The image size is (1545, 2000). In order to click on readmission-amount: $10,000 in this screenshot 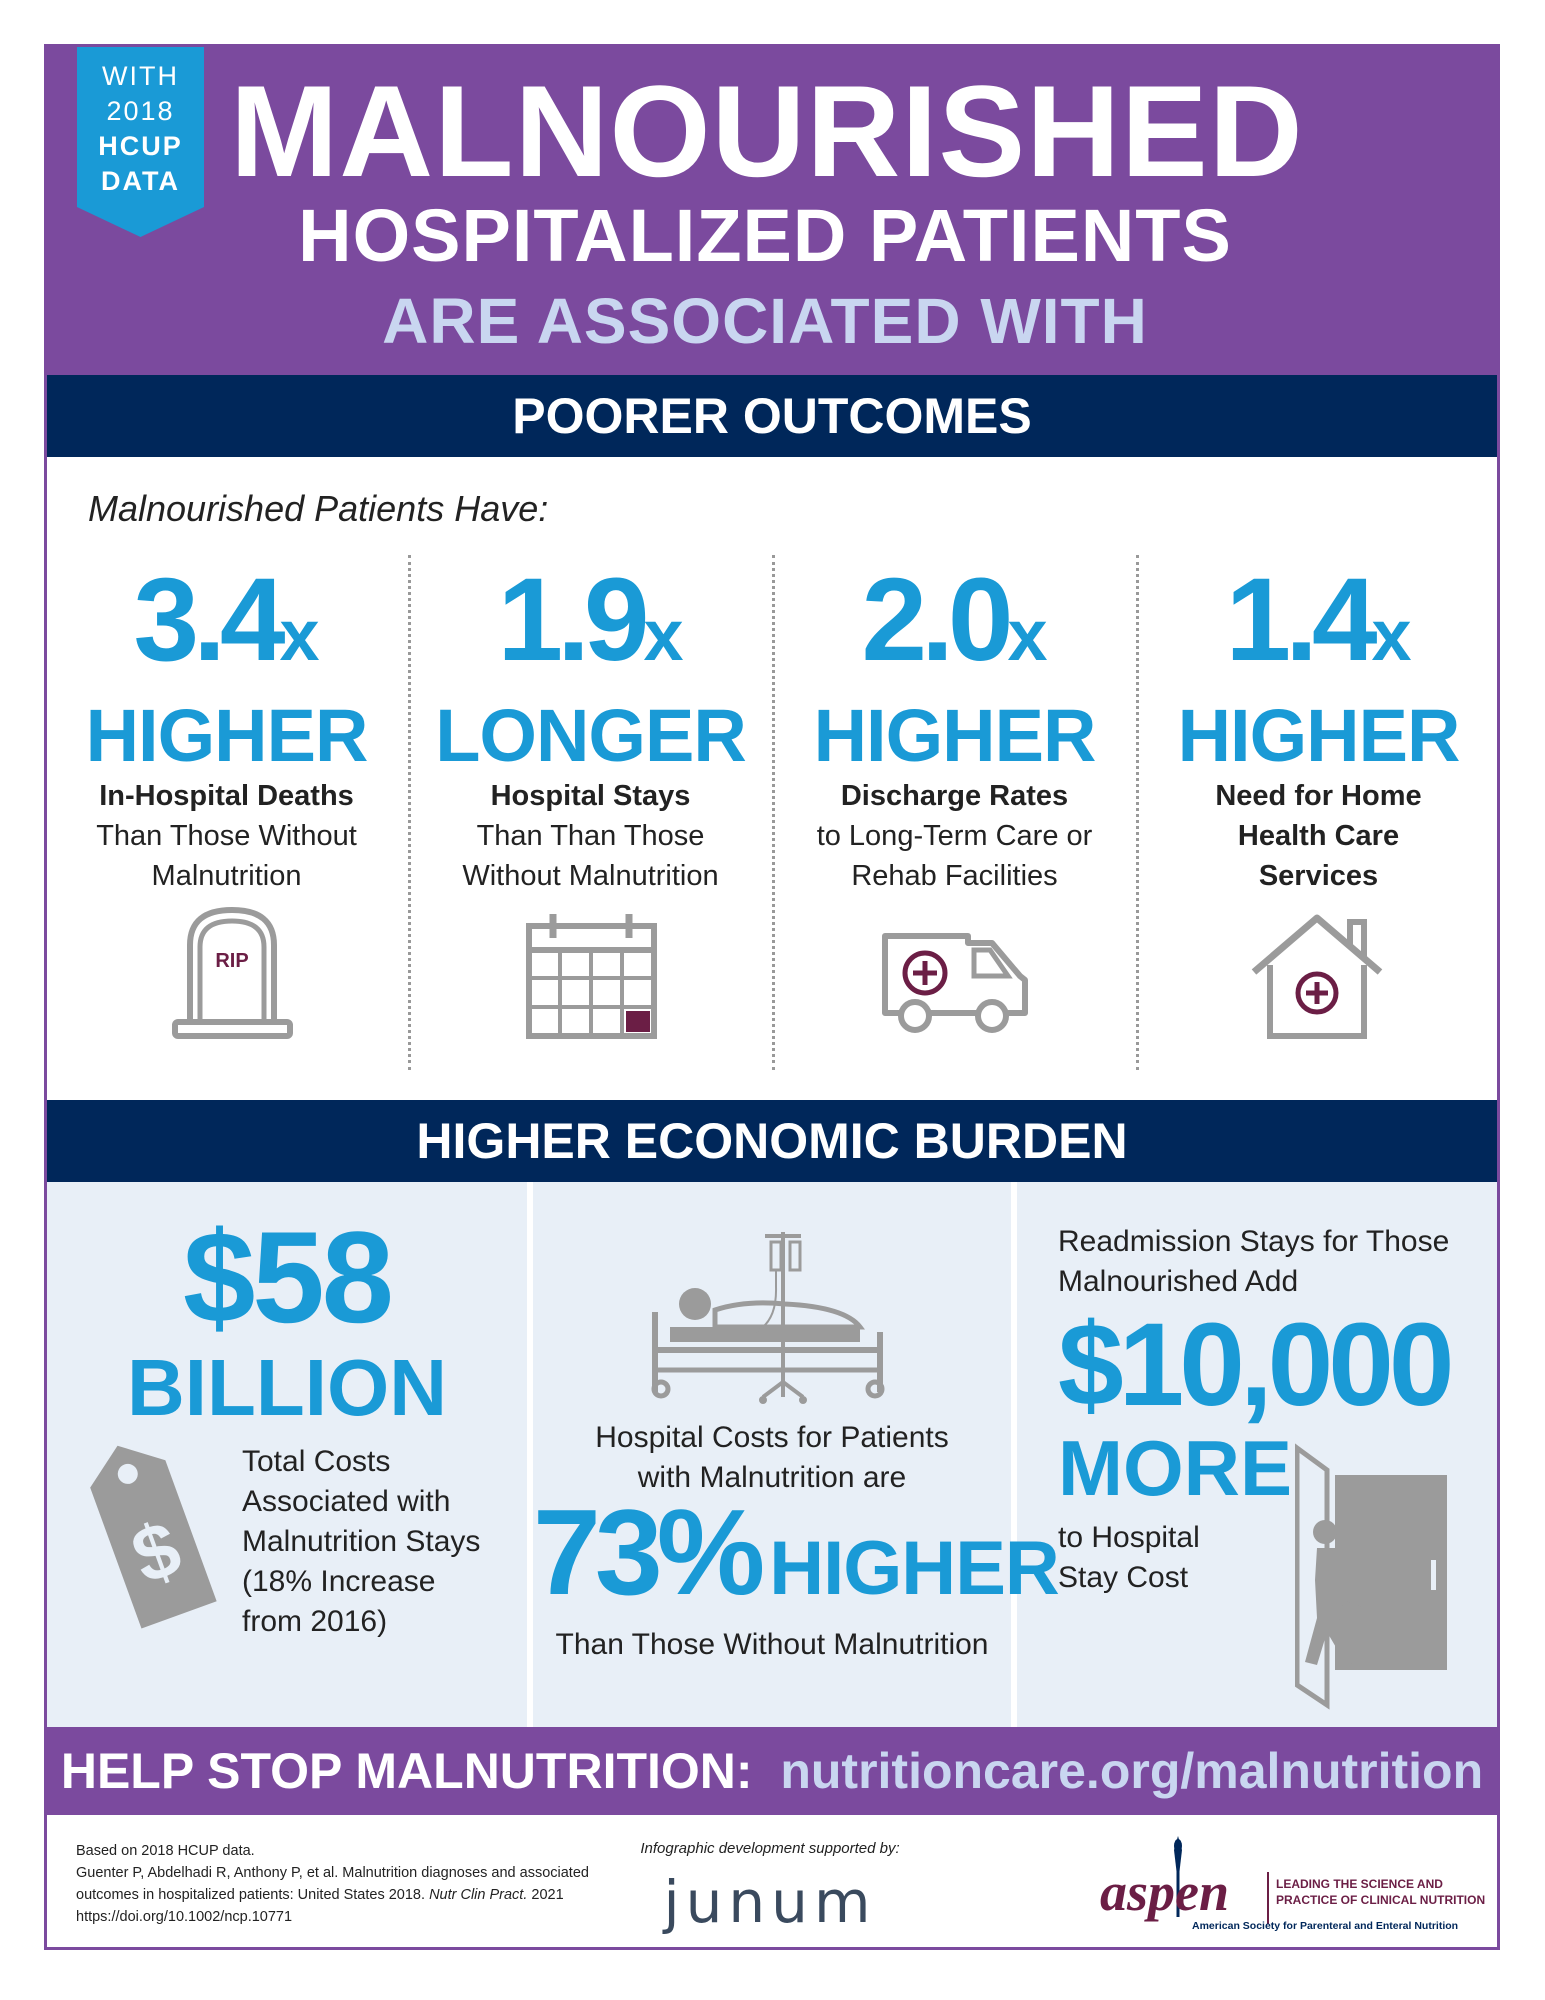, I will do `click(1256, 1365)`.